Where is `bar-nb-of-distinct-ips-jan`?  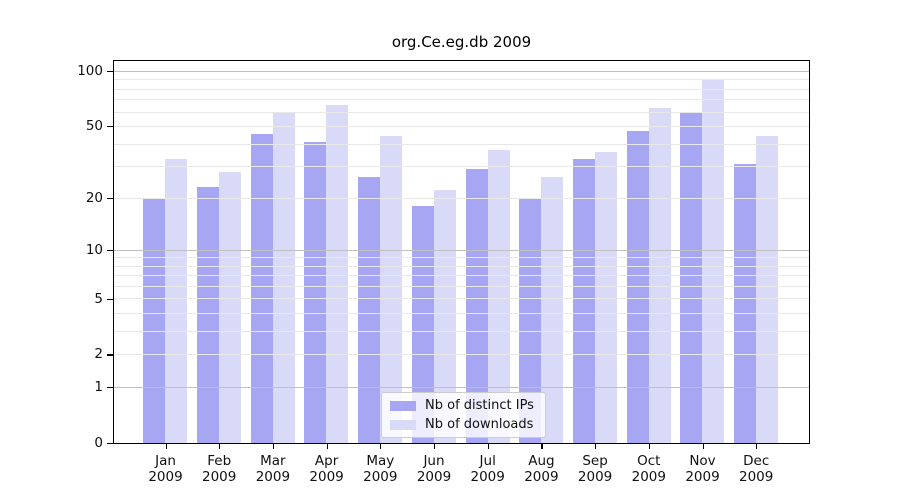
bar-nb-of-distinct-ips-jan is located at coordinates (154, 320).